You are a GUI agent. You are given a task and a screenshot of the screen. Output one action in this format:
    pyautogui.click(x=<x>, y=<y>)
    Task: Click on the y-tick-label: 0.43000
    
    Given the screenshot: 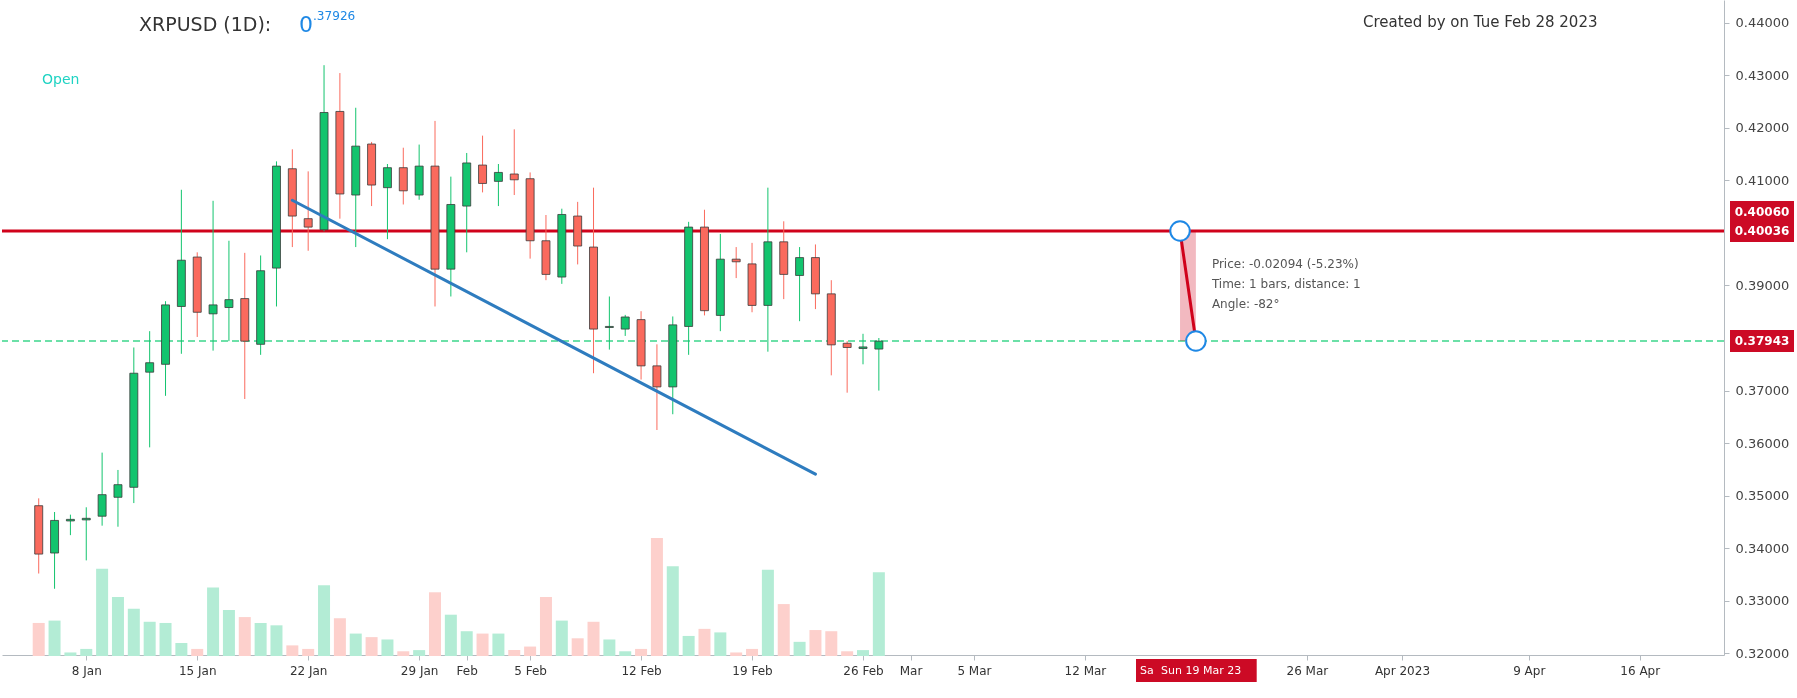 What is the action you would take?
    pyautogui.click(x=1762, y=75)
    